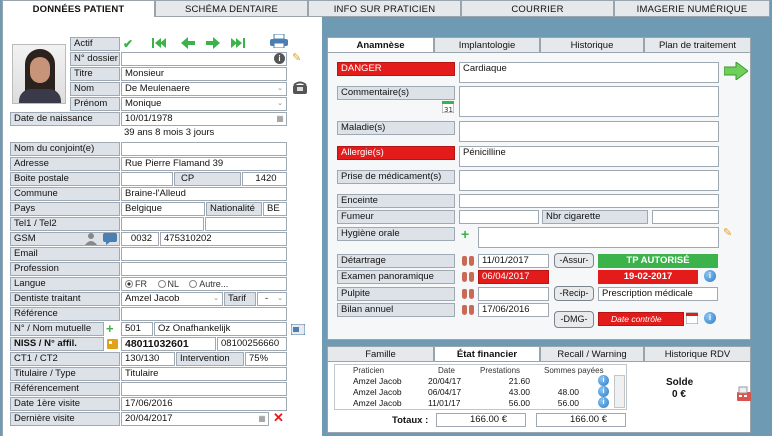 This screenshot has width=772, height=436. I want to click on previous-record-icon, so click(188, 43).